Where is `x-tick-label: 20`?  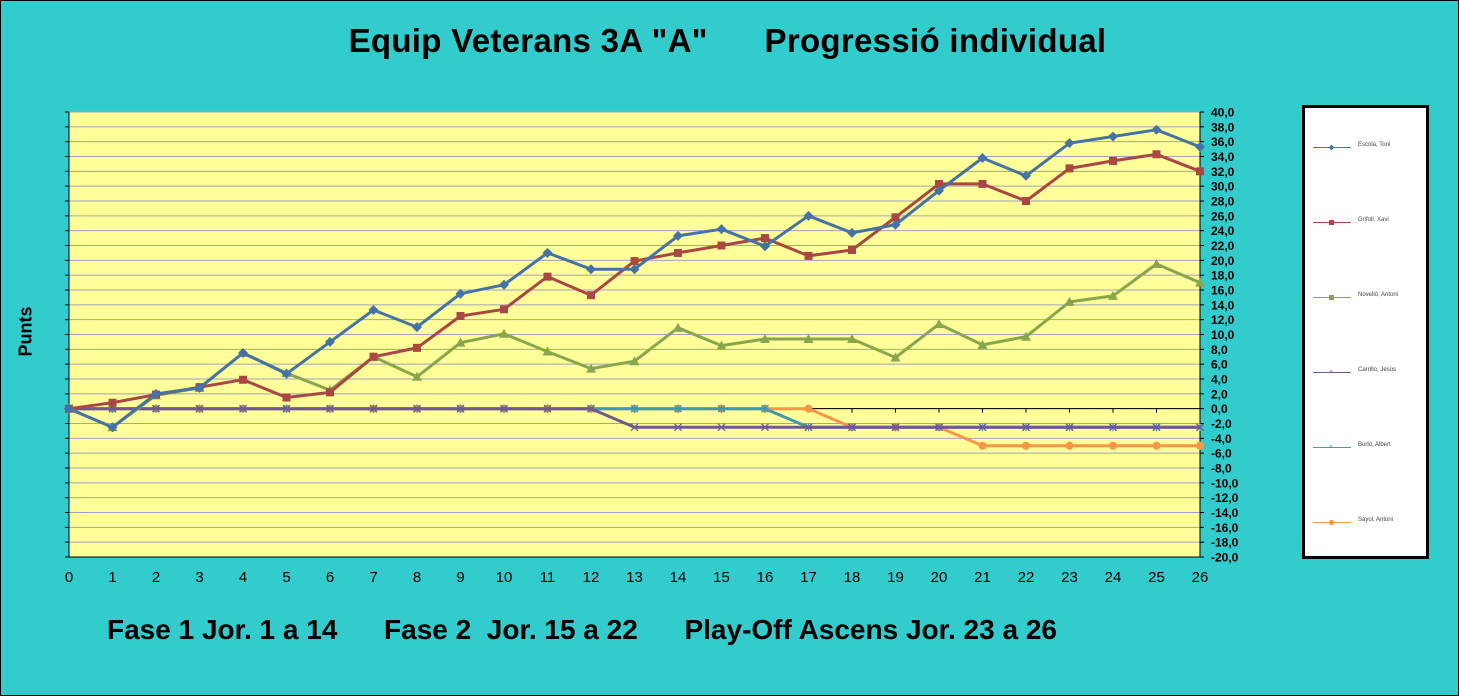 x-tick-label: 20 is located at coordinates (939, 577).